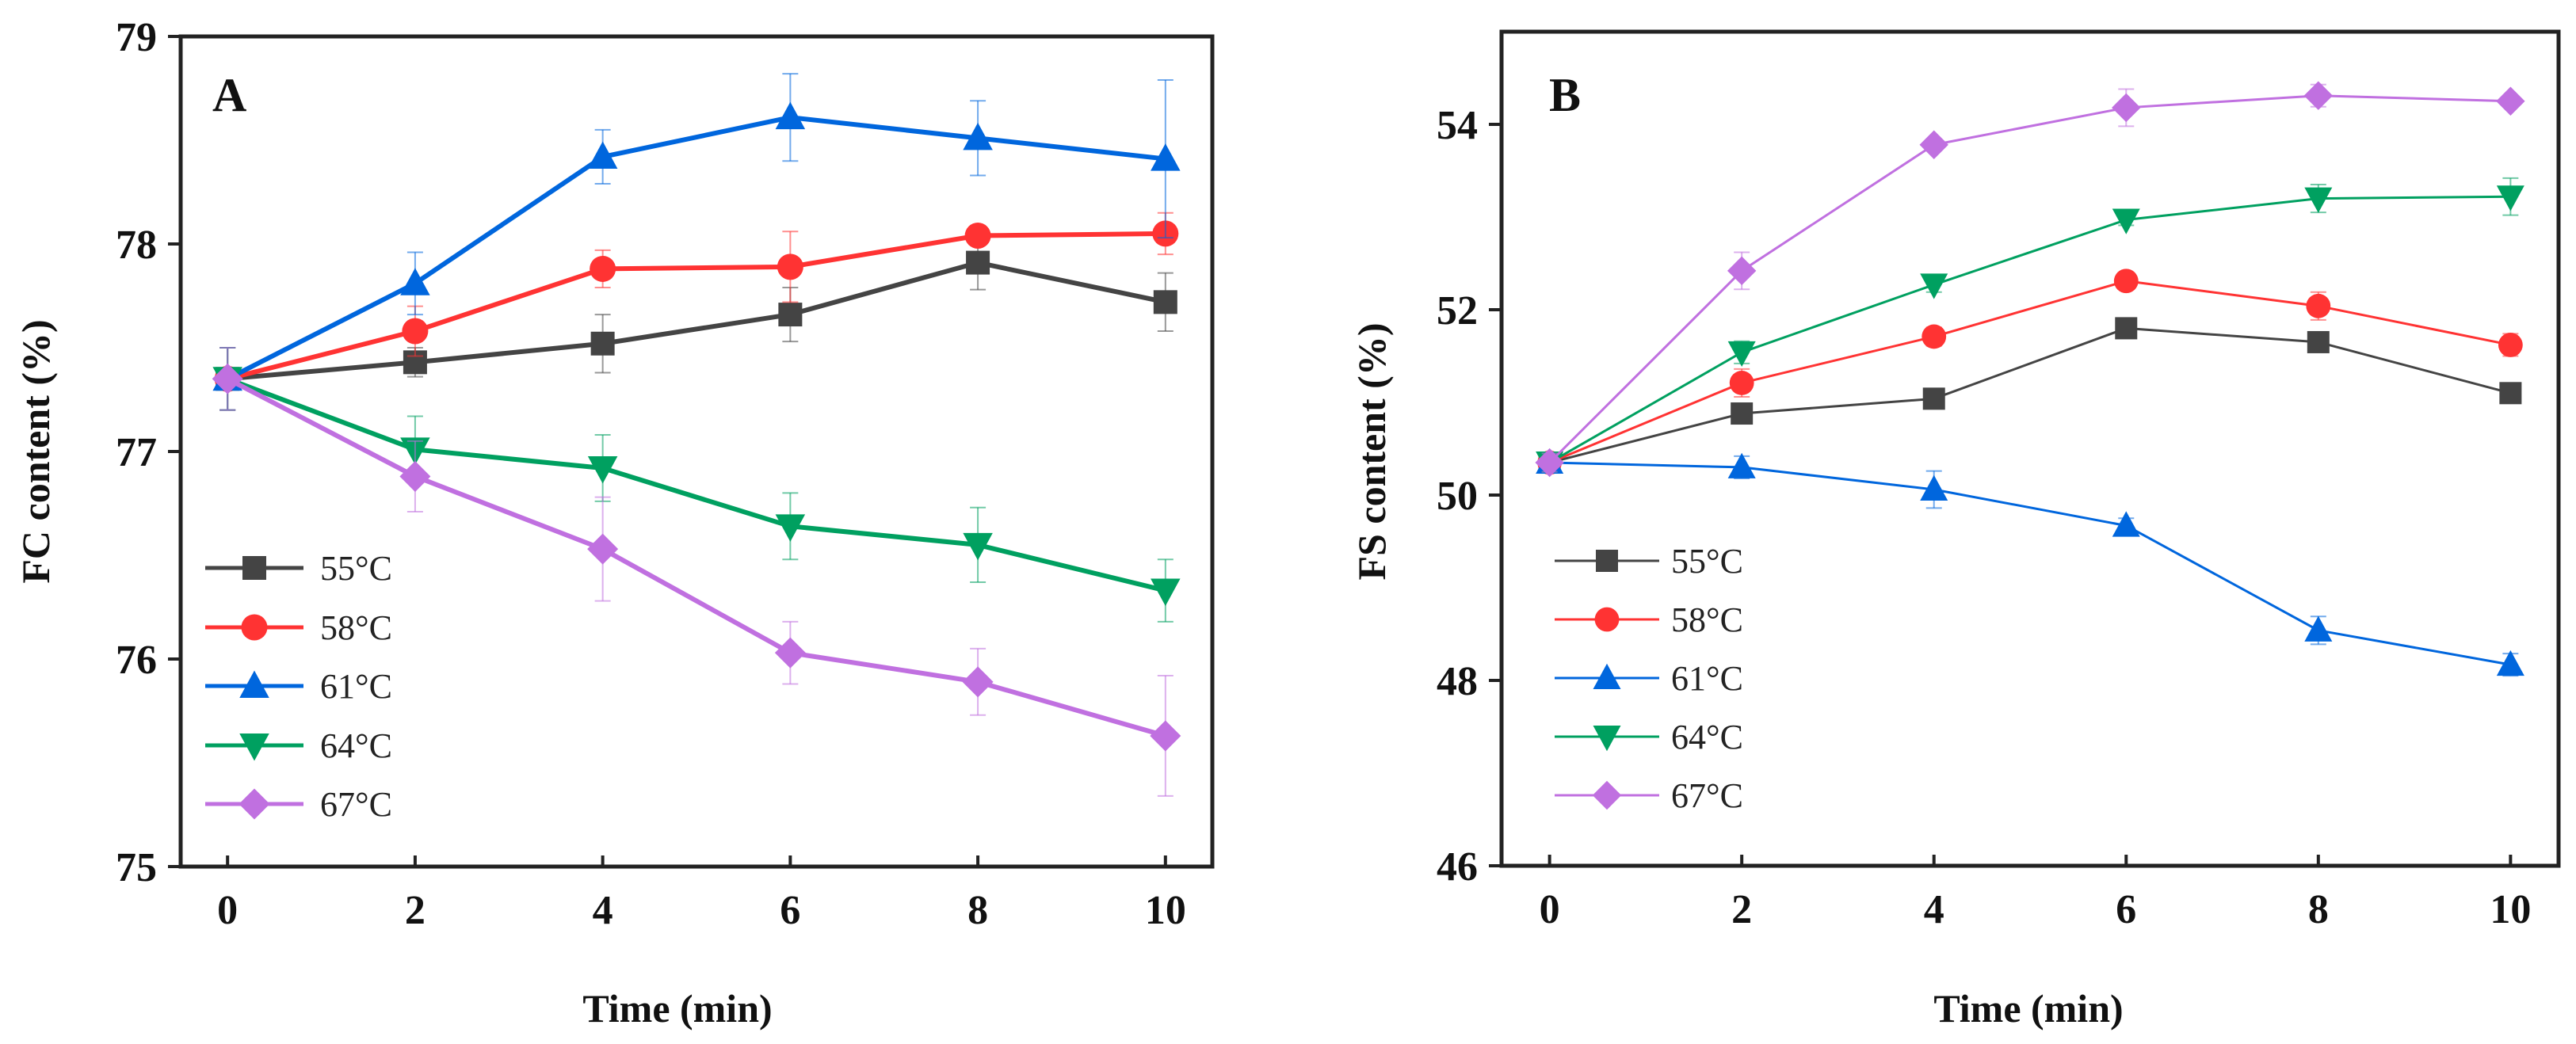 This screenshot has width=2576, height=1044. I want to click on series-67c, so click(2030, 279).